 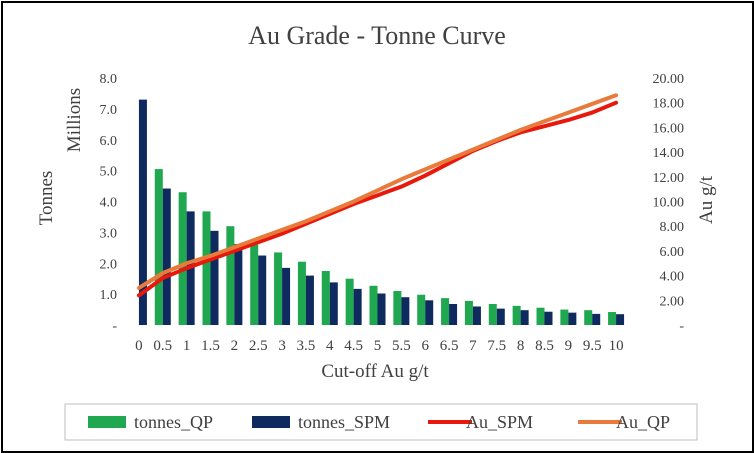 What do you see at coordinates (592, 346) in the screenshot?
I see `x-tick-label: 9.5` at bounding box center [592, 346].